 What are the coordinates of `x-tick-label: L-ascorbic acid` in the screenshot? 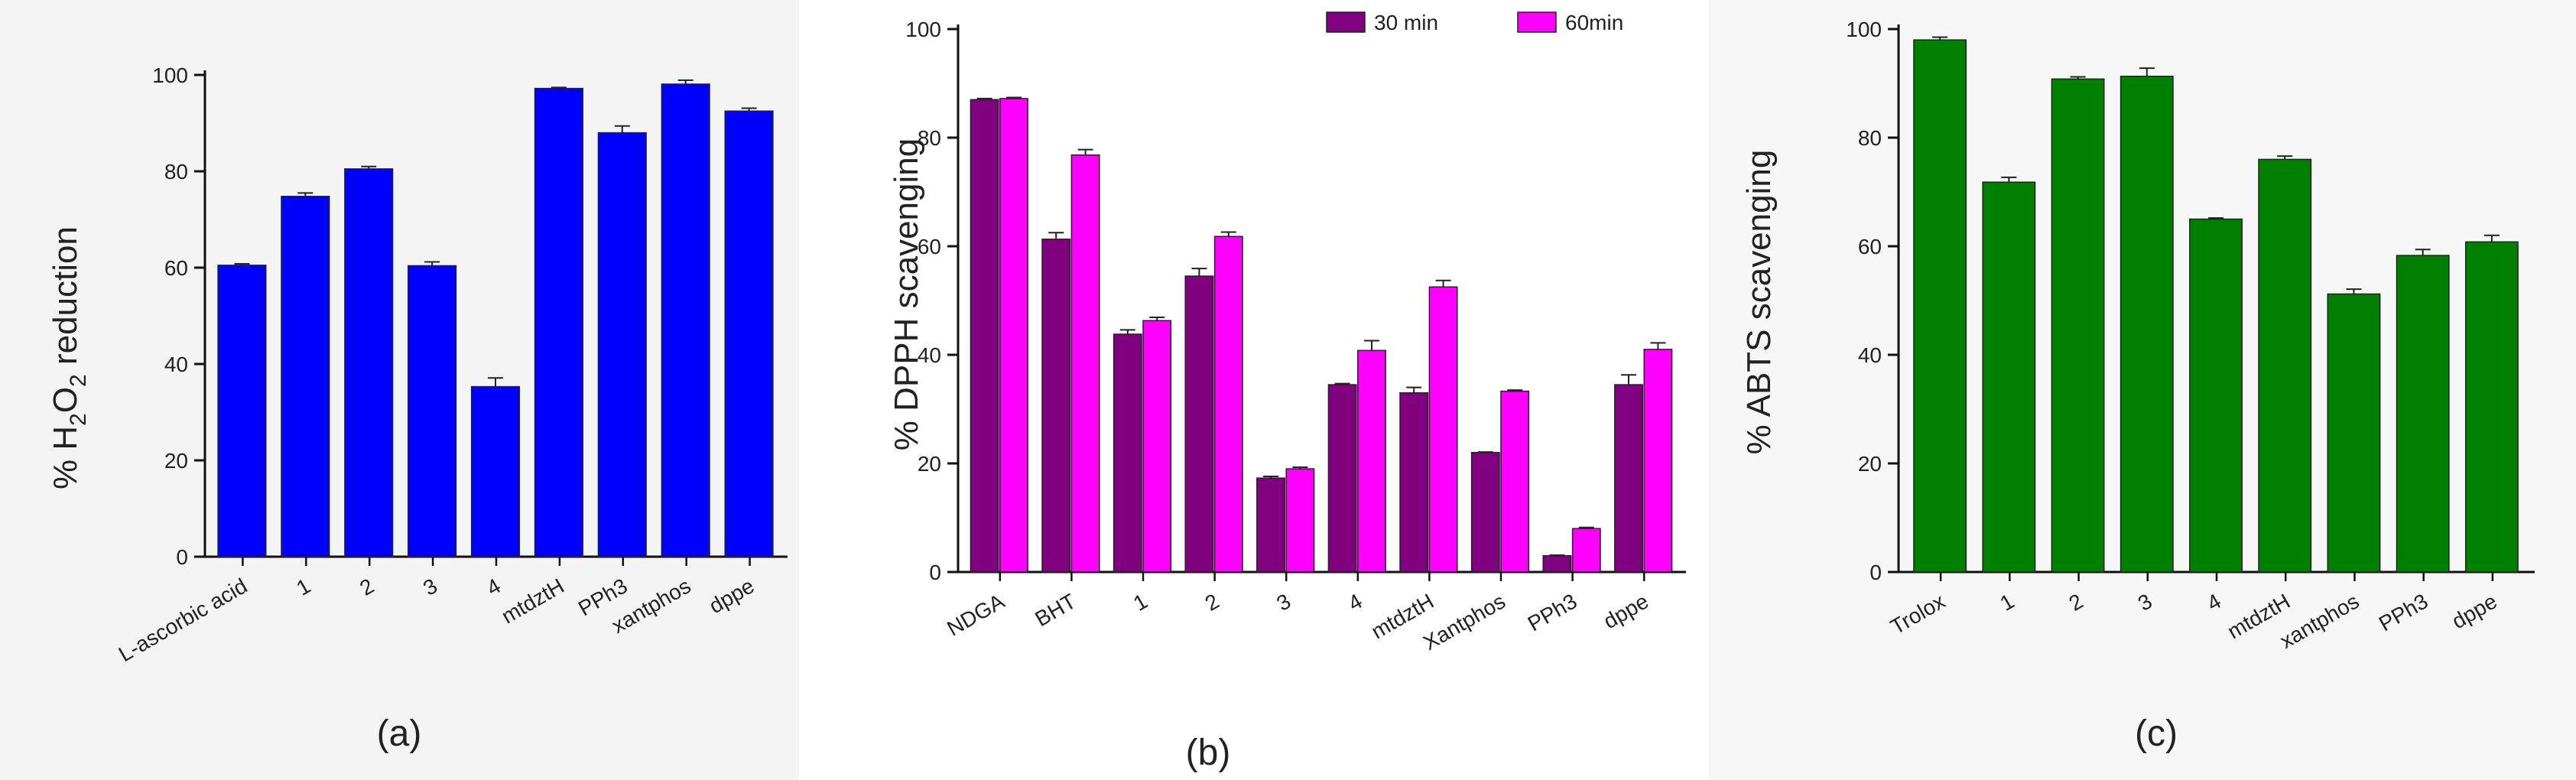 It's located at (184, 620).